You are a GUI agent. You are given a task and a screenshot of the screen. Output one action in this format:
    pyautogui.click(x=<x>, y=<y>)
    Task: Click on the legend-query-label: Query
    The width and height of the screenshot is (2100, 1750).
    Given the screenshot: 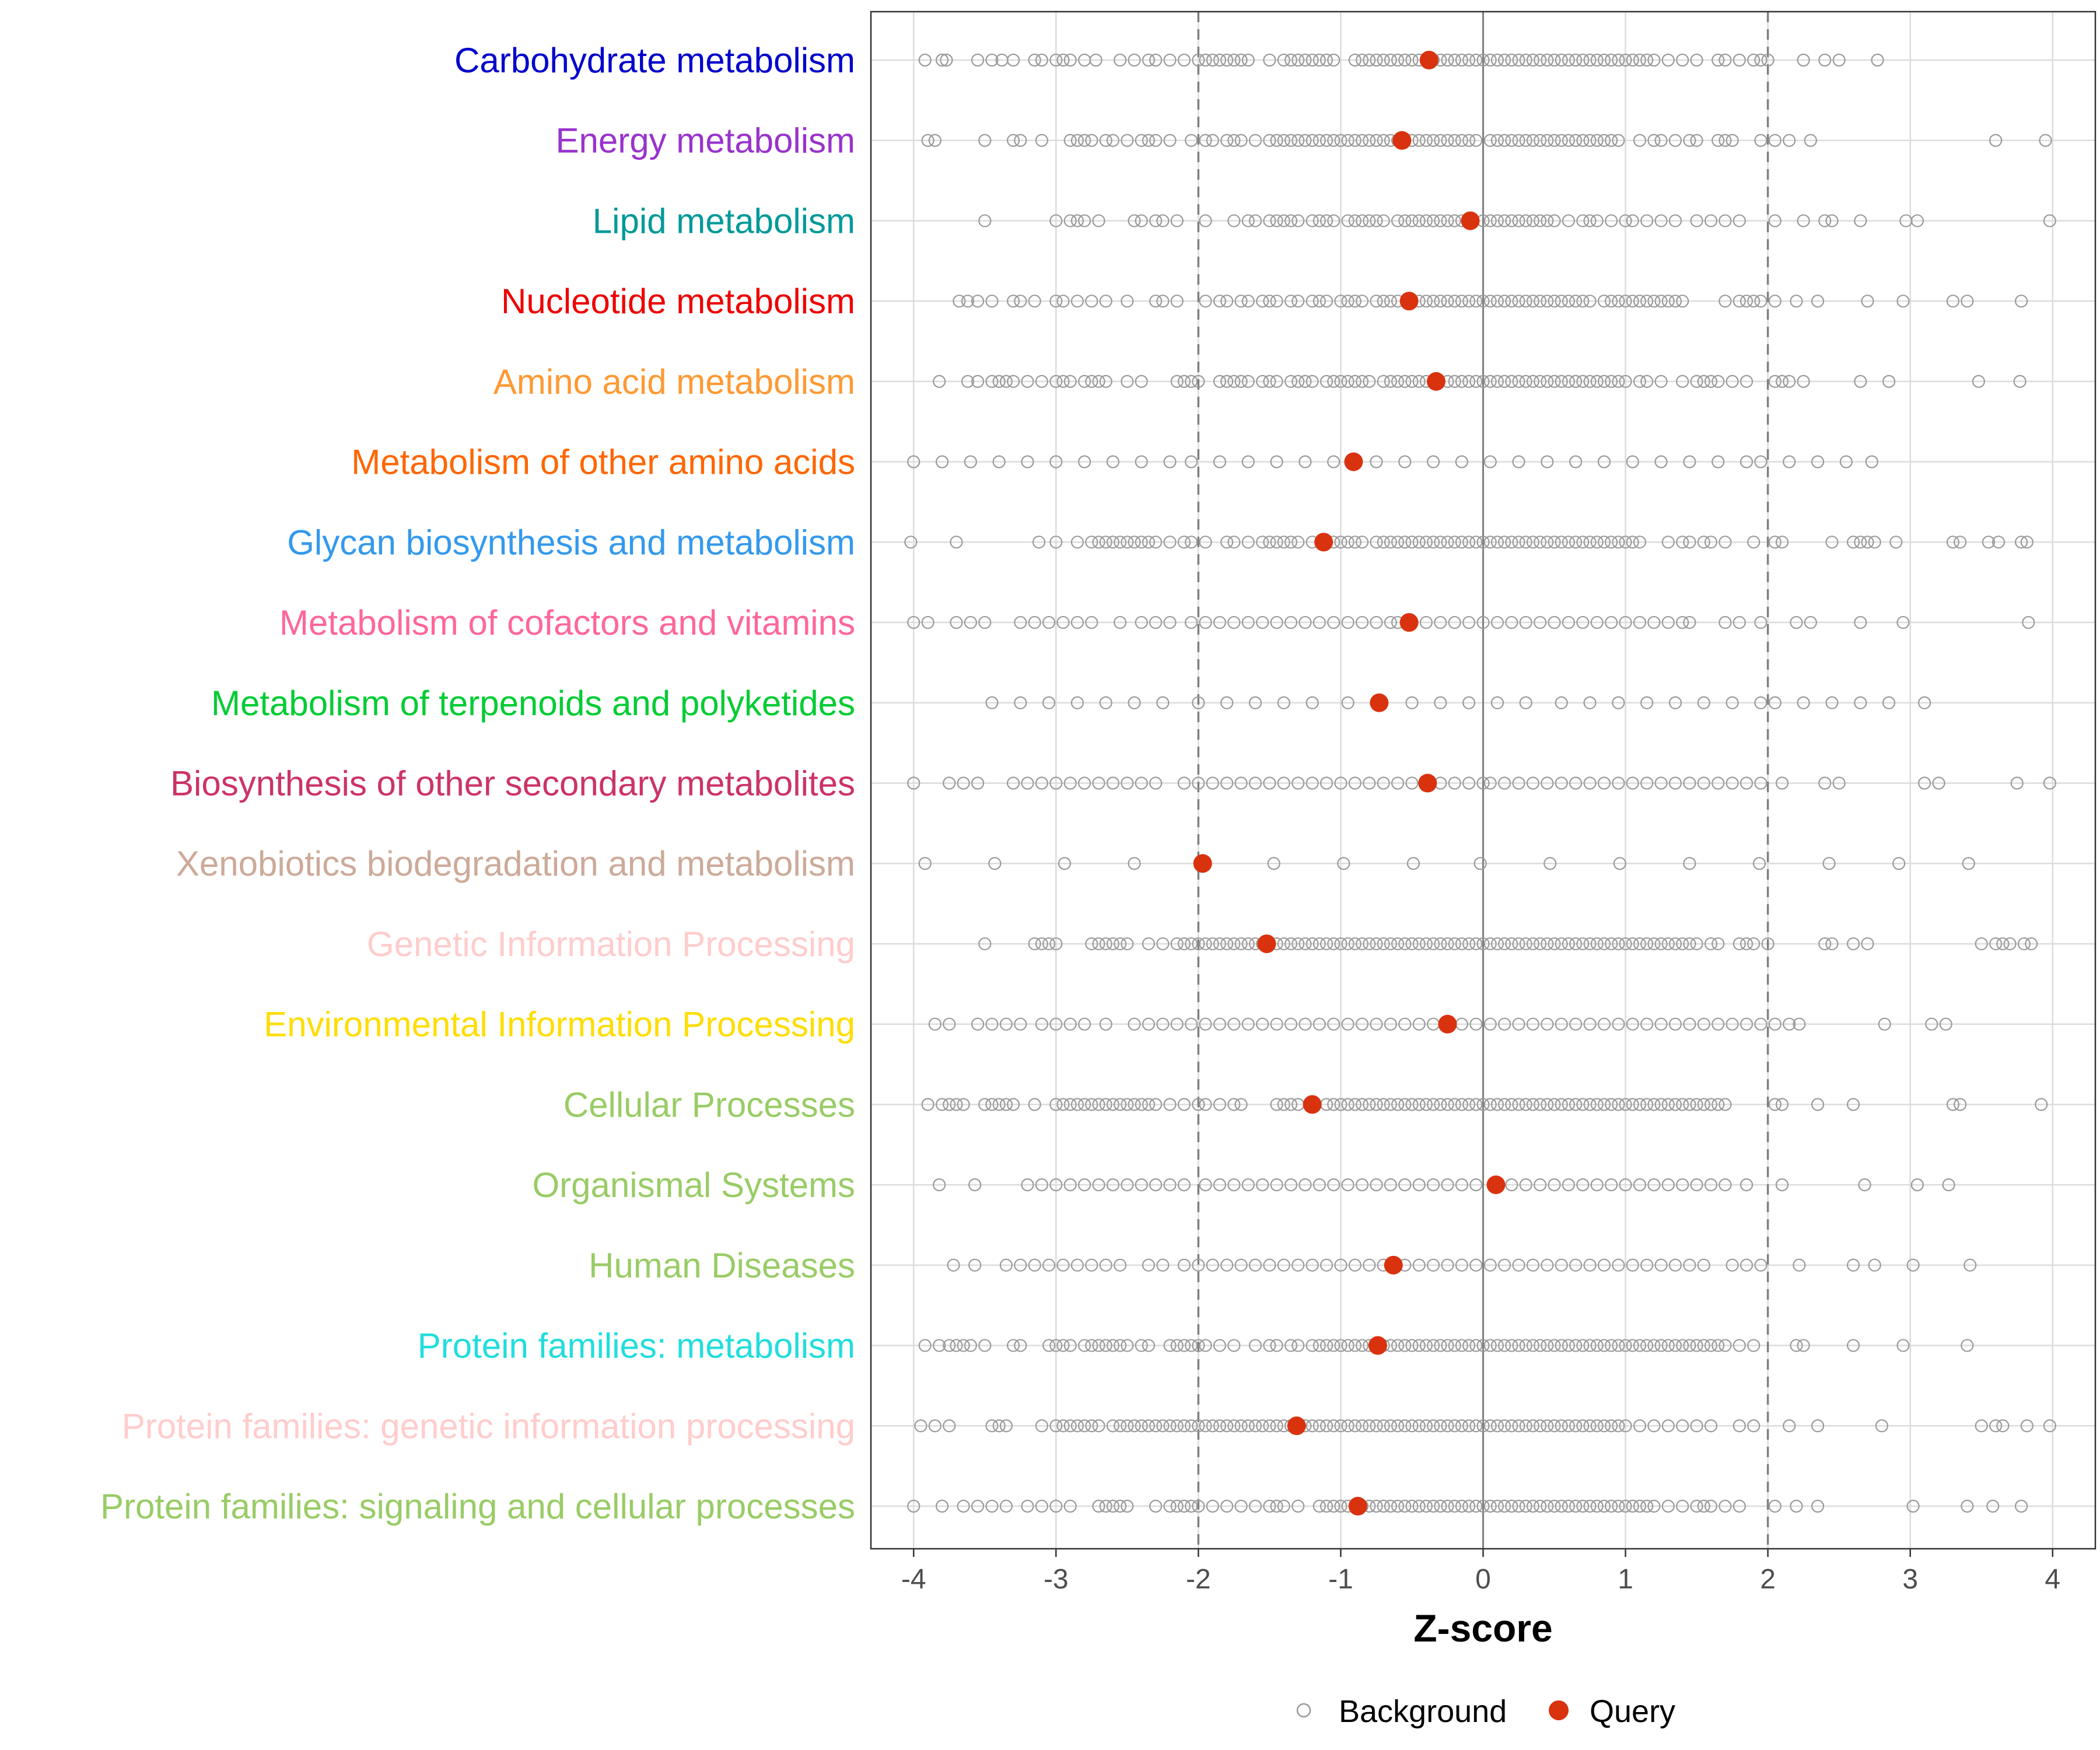 What is the action you would take?
    pyautogui.click(x=1632, y=1711)
    